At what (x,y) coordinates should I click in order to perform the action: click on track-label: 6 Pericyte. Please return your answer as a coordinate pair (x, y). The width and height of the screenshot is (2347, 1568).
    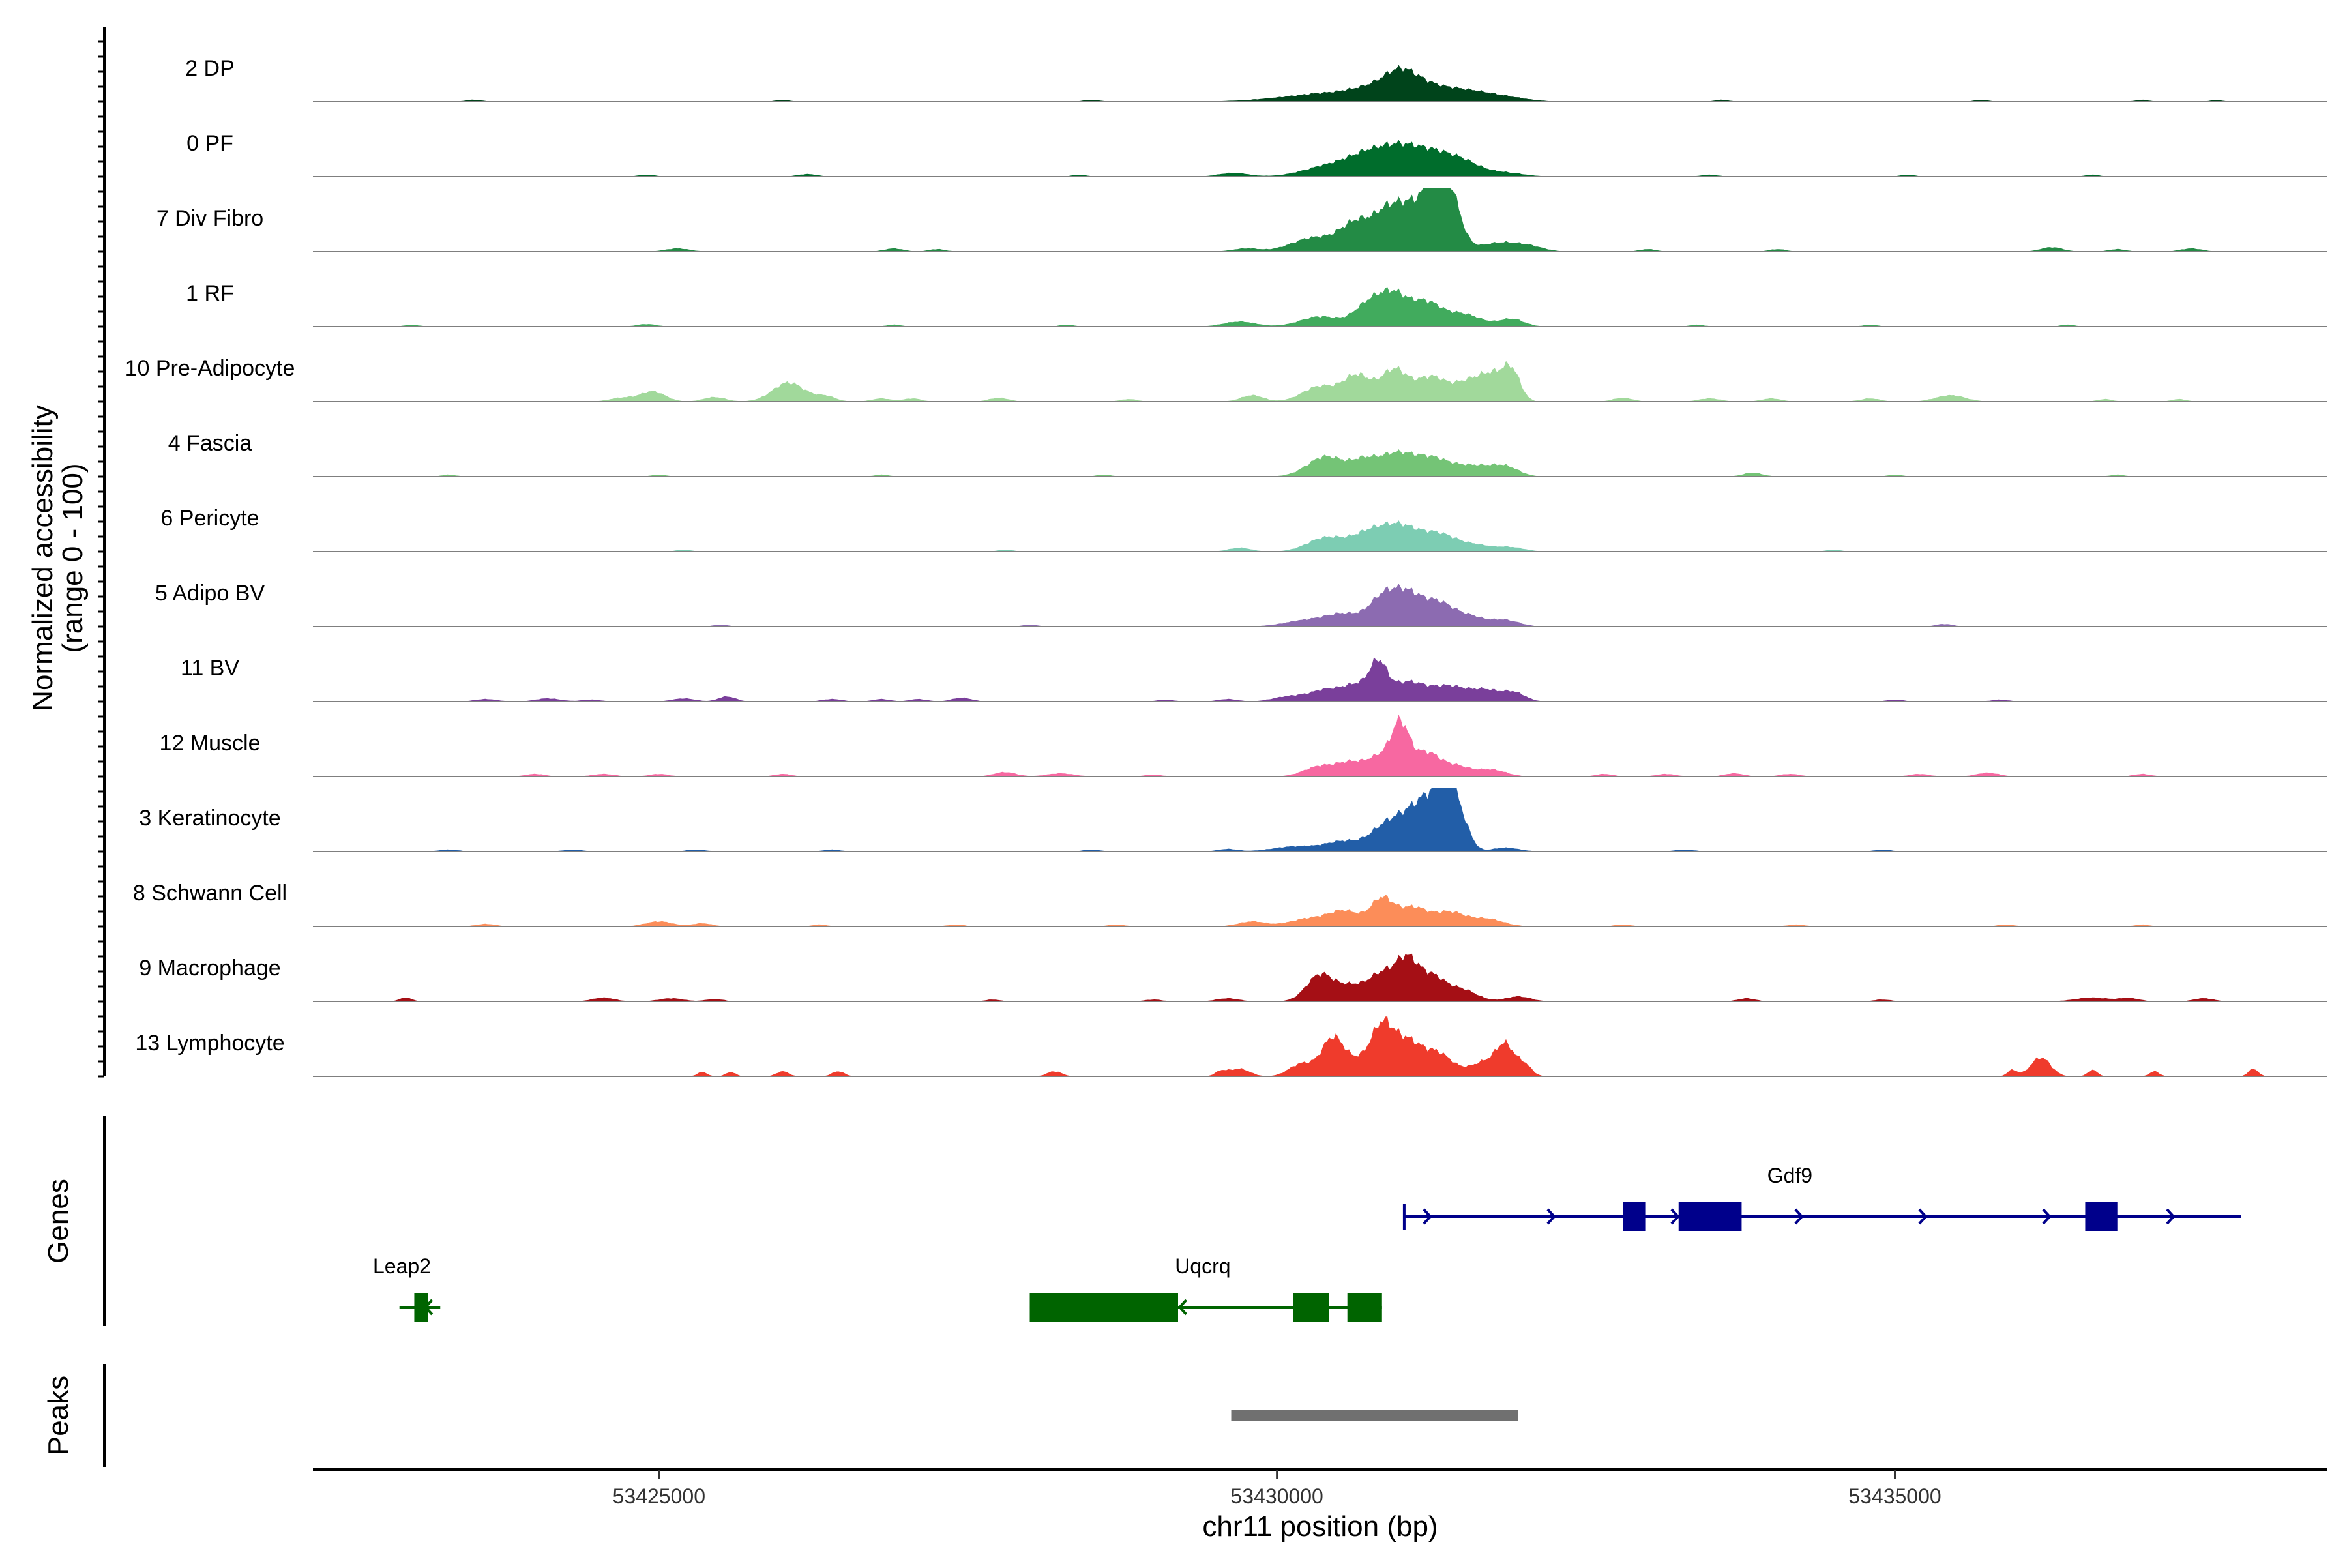
    Looking at the image, I should click on (209, 518).